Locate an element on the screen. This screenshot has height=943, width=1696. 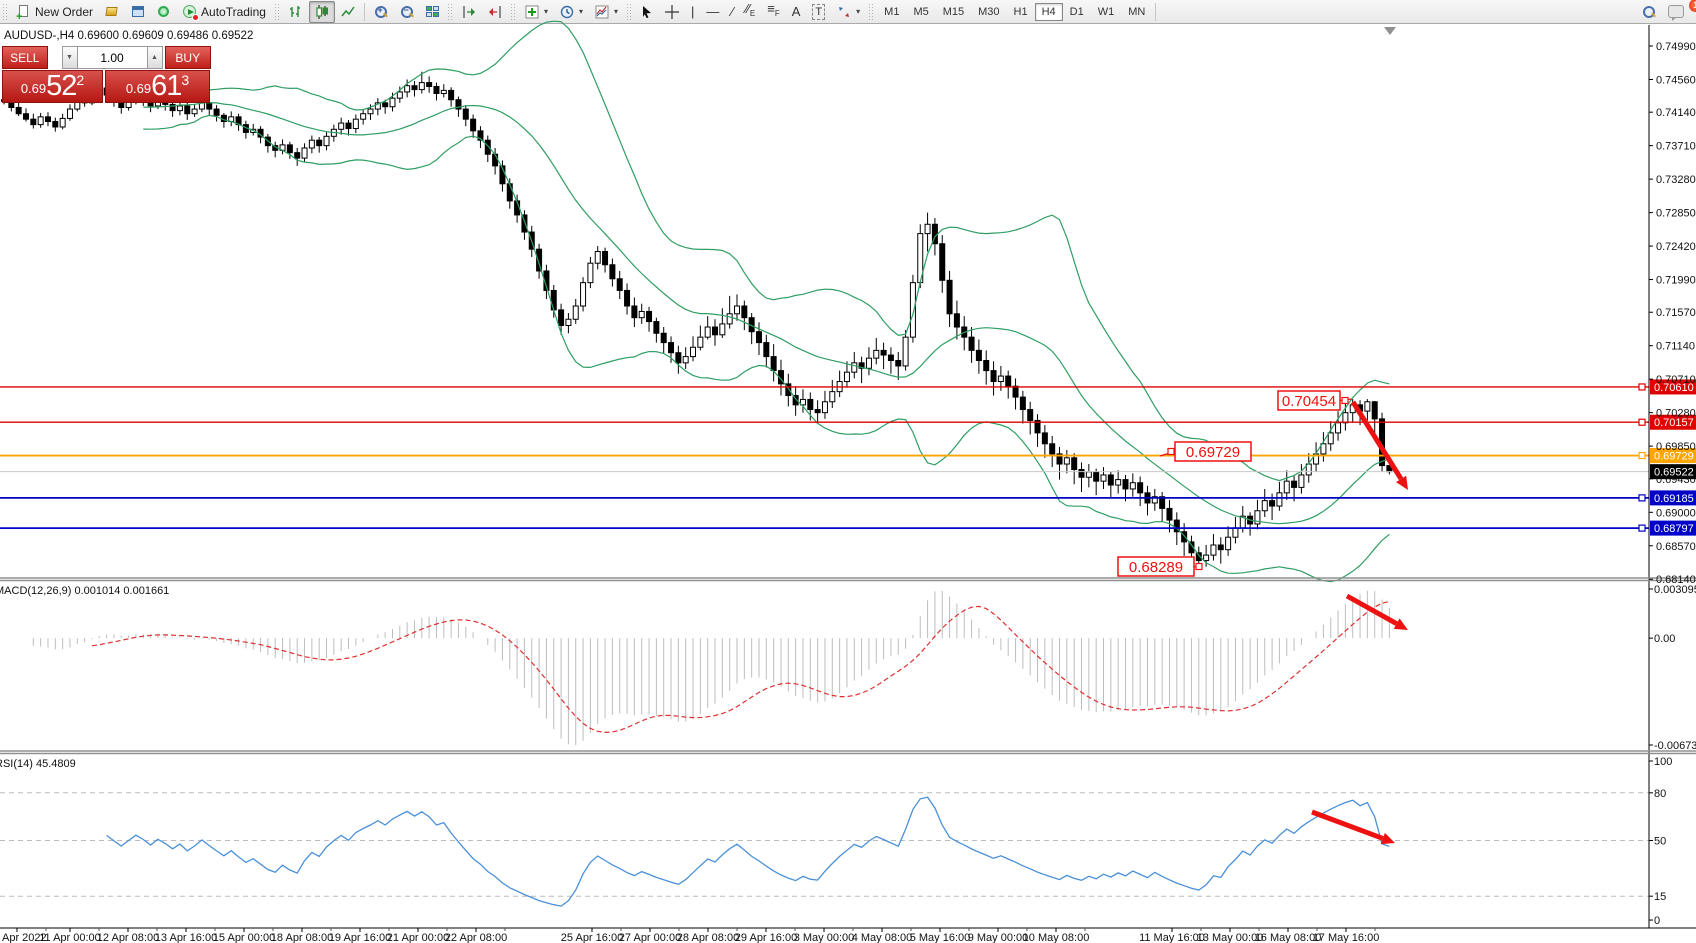
periods-button: ▾ is located at coordinates (571, 12).